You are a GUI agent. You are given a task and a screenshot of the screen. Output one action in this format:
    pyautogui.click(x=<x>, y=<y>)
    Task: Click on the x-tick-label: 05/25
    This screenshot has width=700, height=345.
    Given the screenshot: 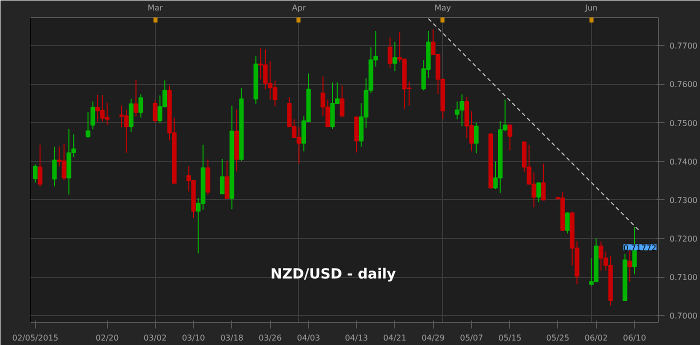 What is the action you would take?
    pyautogui.click(x=558, y=338)
    